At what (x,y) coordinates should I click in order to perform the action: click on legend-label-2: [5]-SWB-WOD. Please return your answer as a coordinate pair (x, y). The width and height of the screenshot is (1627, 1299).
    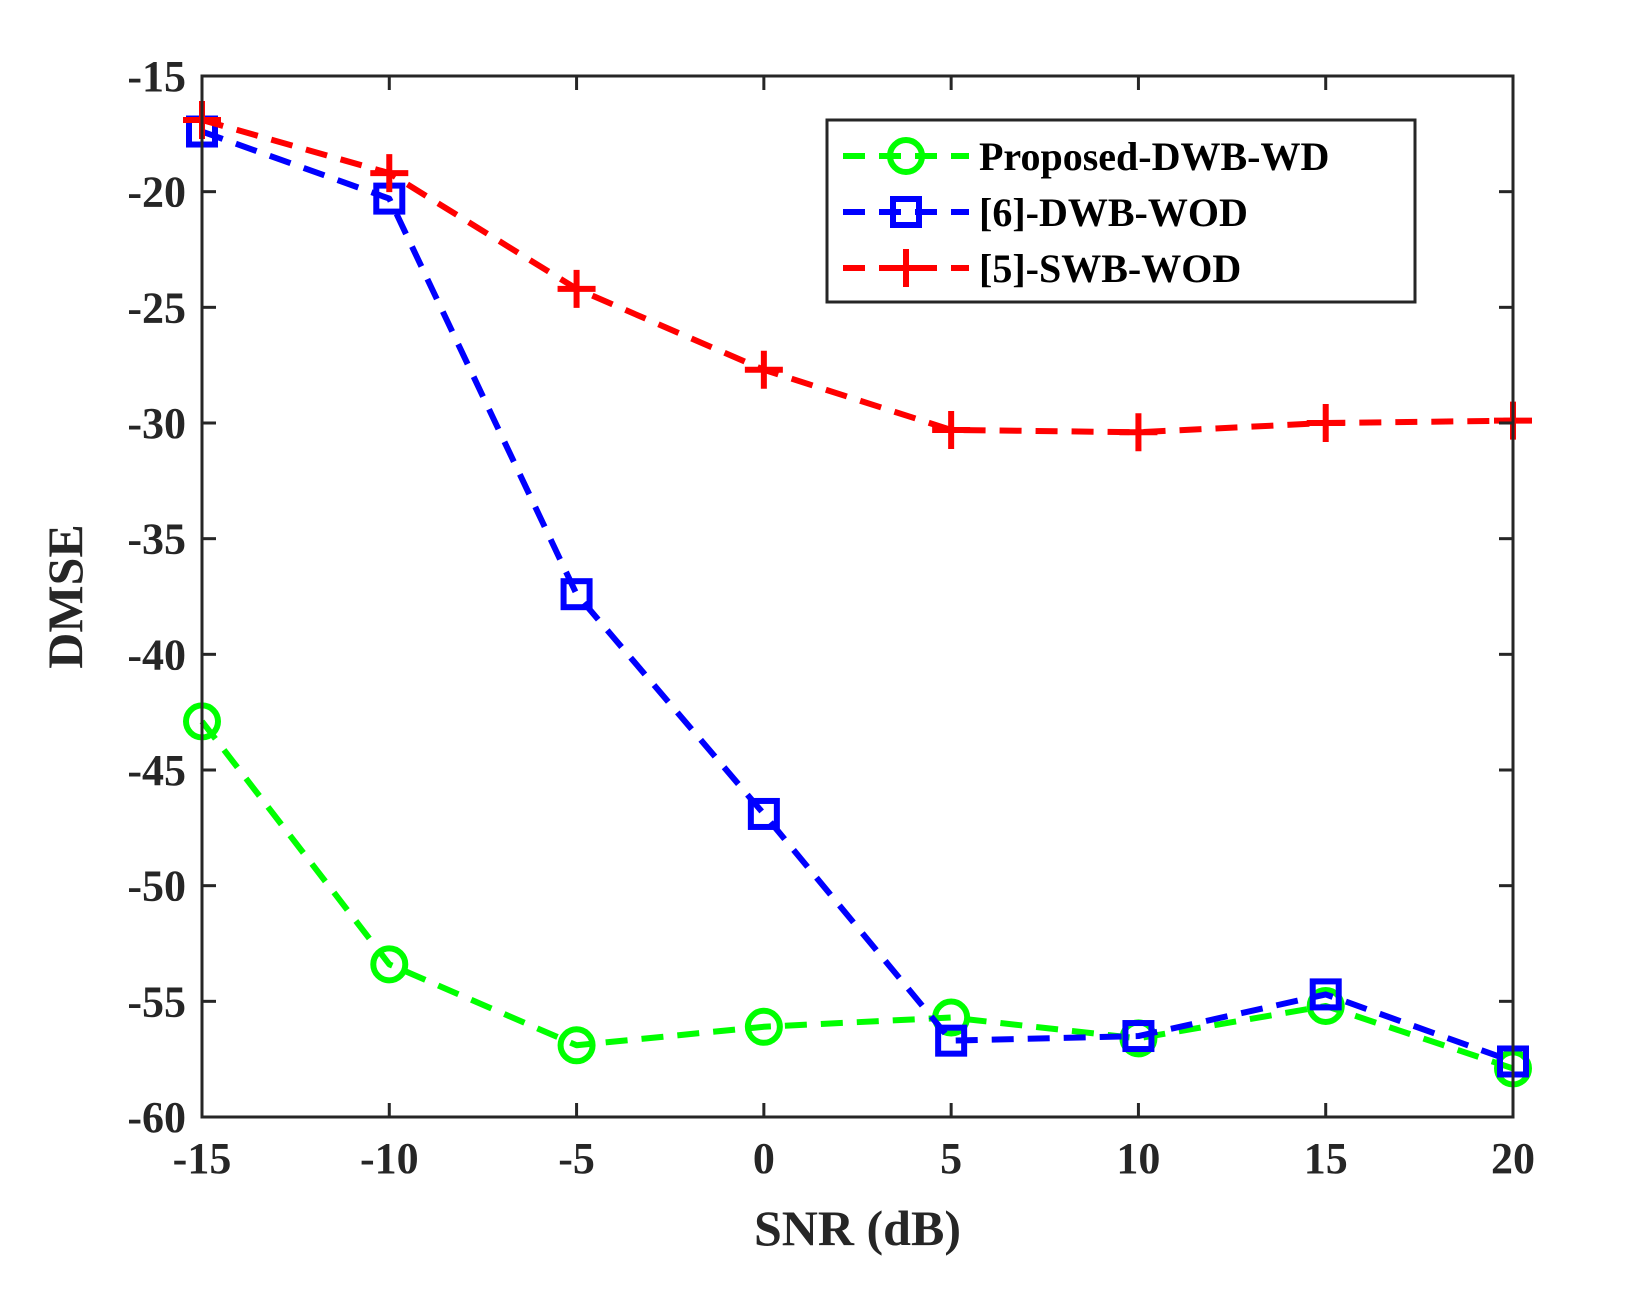
    Looking at the image, I should click on (1110, 268).